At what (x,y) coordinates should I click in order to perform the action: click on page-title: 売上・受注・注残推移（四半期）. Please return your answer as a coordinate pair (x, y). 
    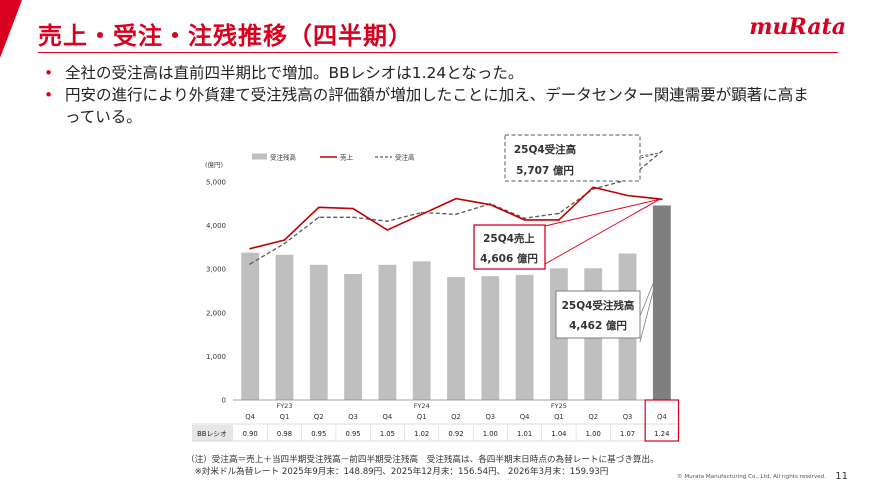
    Looking at the image, I should click on (225, 36).